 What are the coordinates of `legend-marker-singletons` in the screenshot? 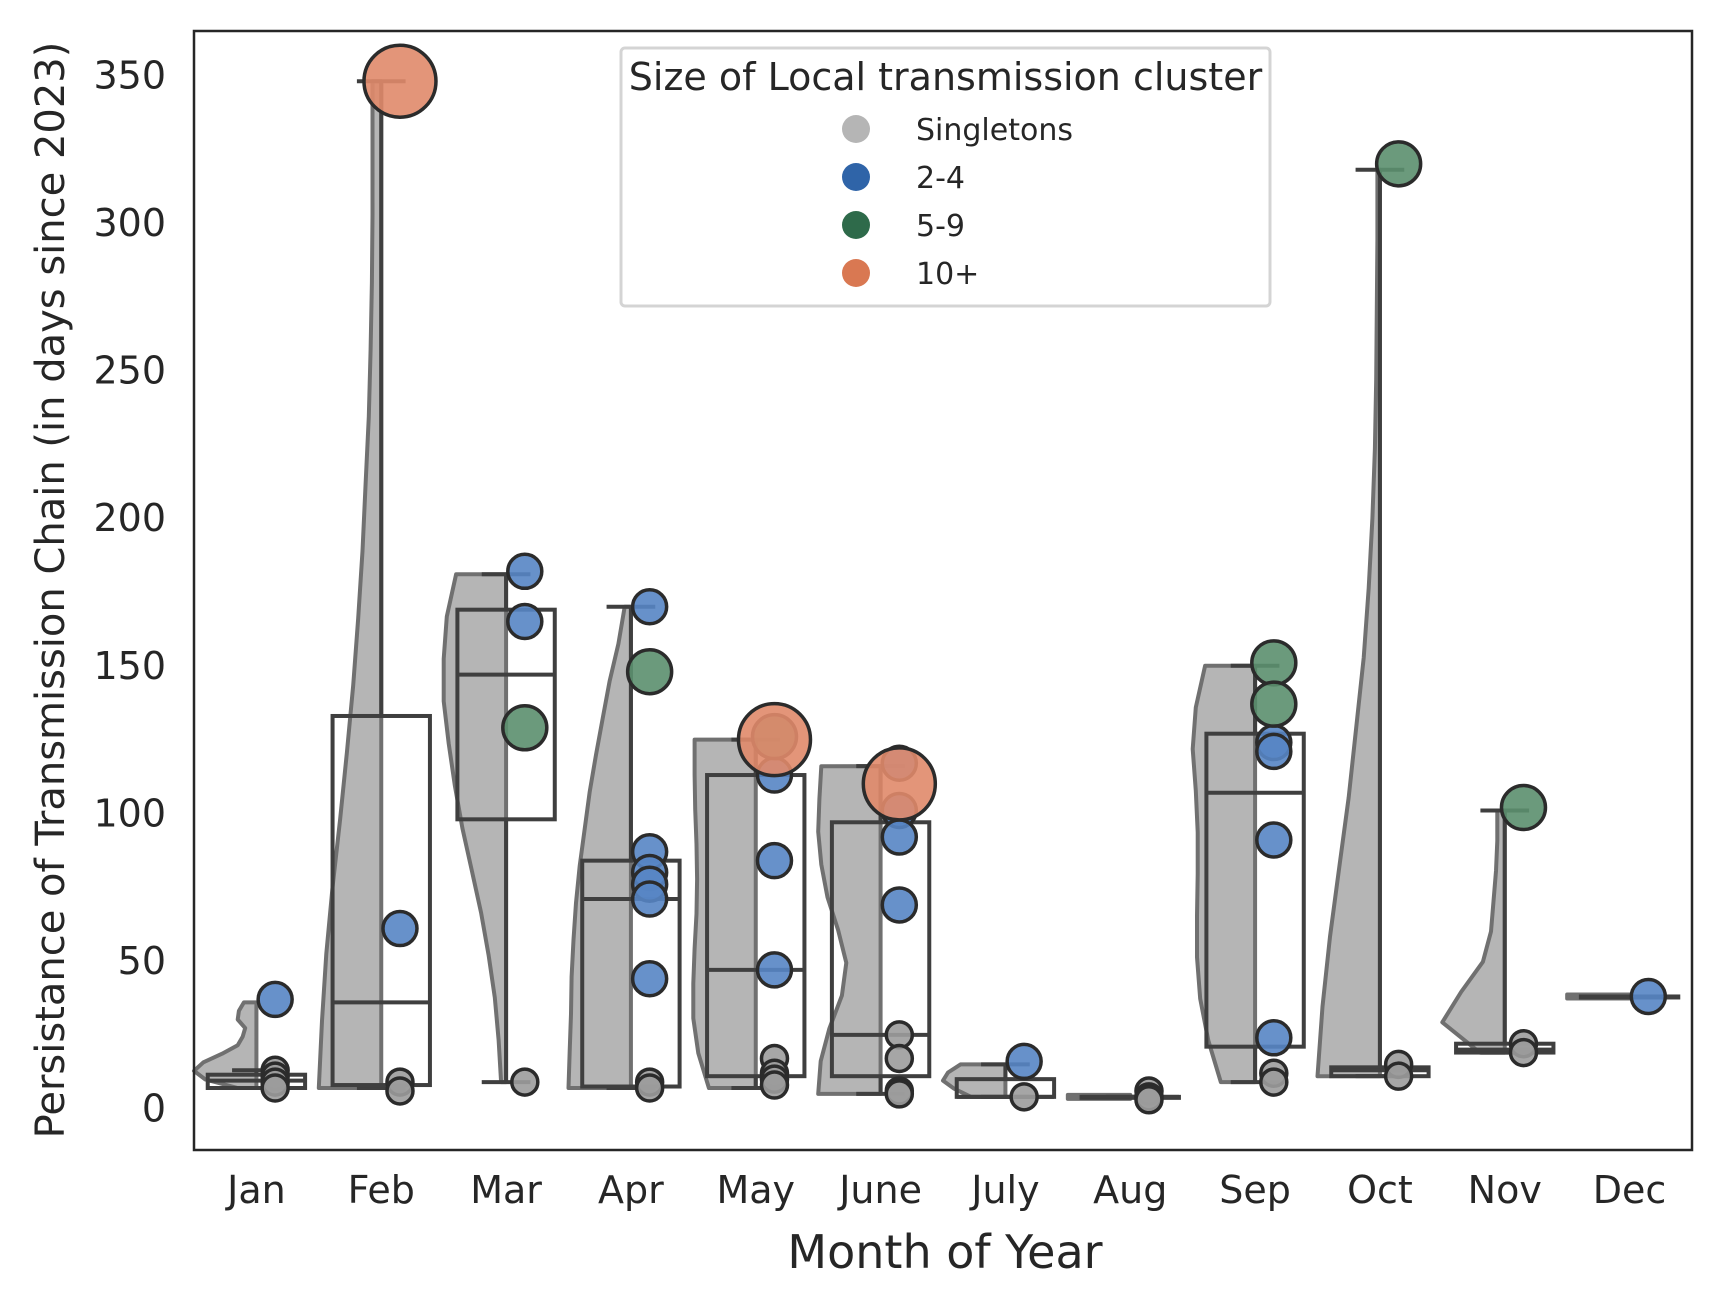 It's located at (856, 129).